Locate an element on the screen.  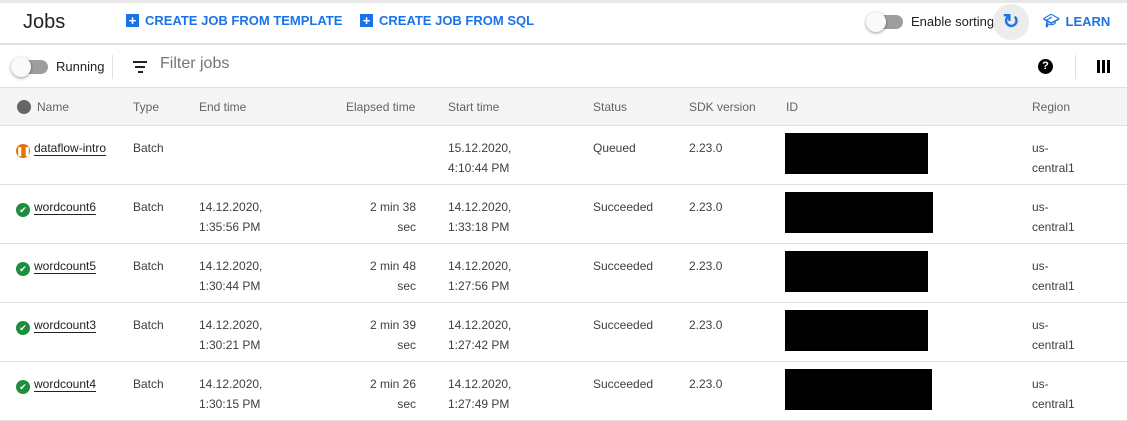
column-header-status: Status is located at coordinates (610, 107).